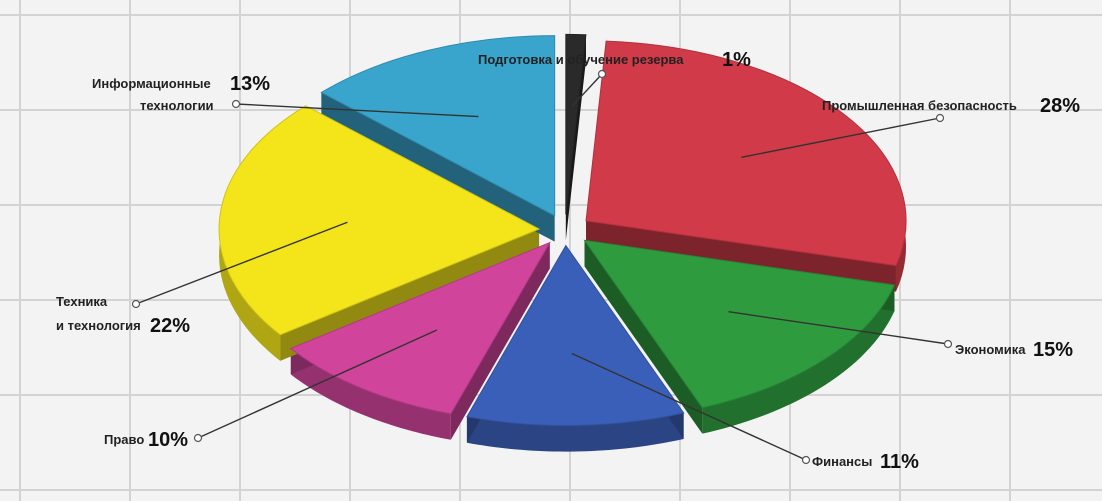  I want to click on pct-tech: 22%, so click(170, 326).